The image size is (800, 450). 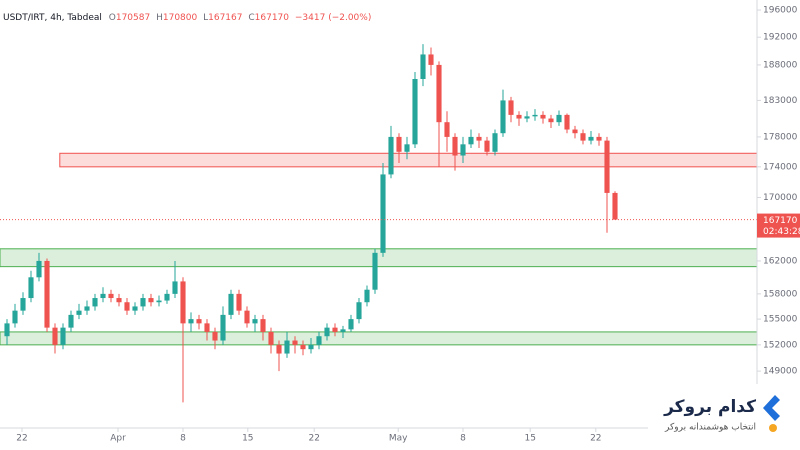 I want to click on y-tick-label: 178000, so click(x=780, y=137).